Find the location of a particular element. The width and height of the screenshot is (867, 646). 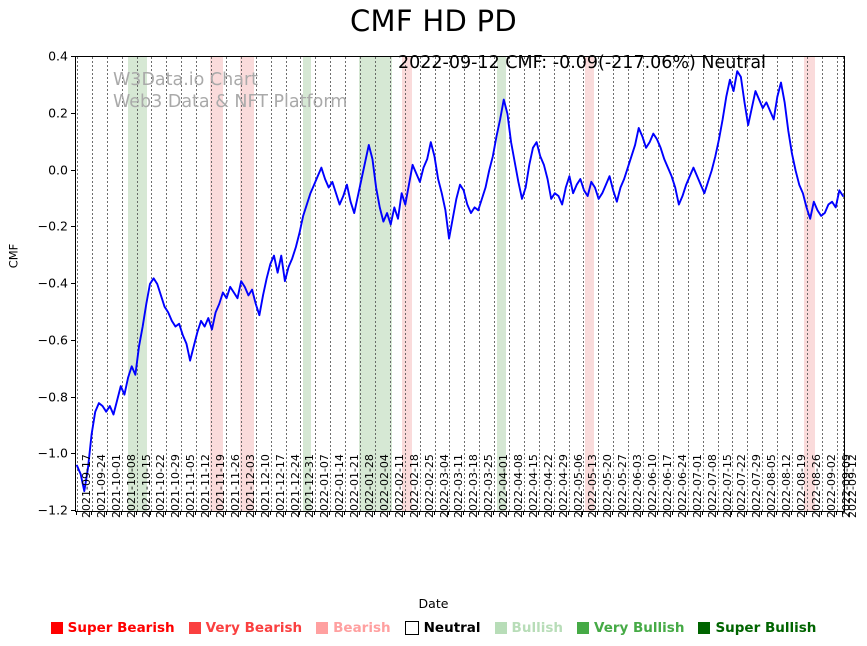

legend-label: Super Bearish is located at coordinates (121, 628).